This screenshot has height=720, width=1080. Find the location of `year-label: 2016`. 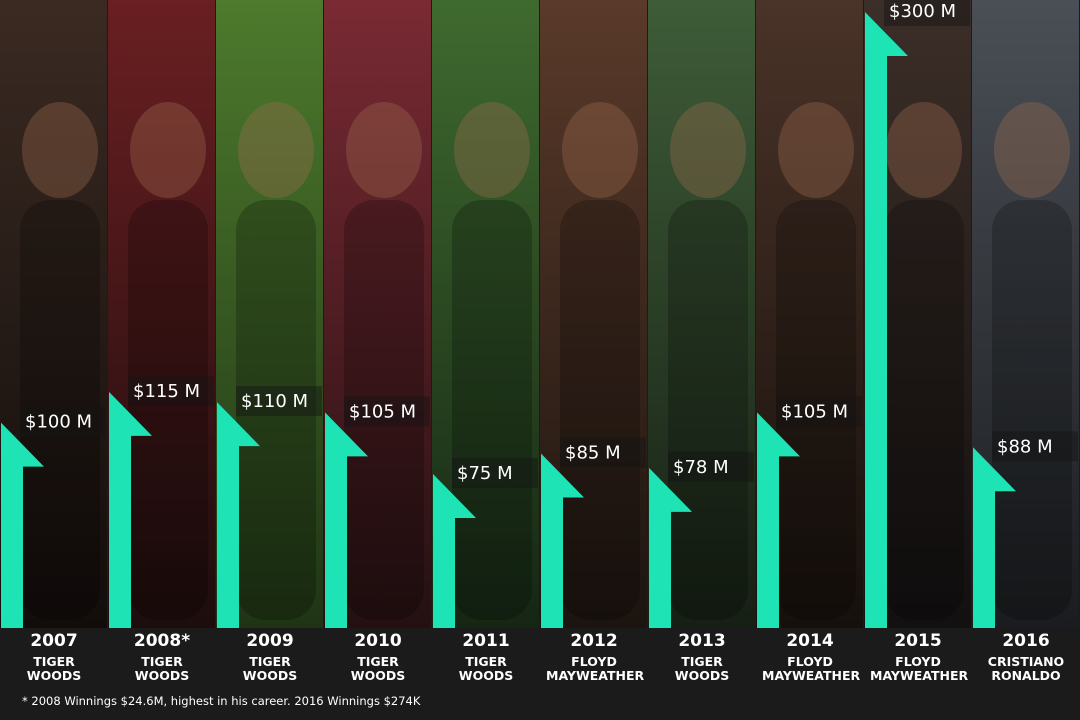

year-label: 2016 is located at coordinates (1026, 641).